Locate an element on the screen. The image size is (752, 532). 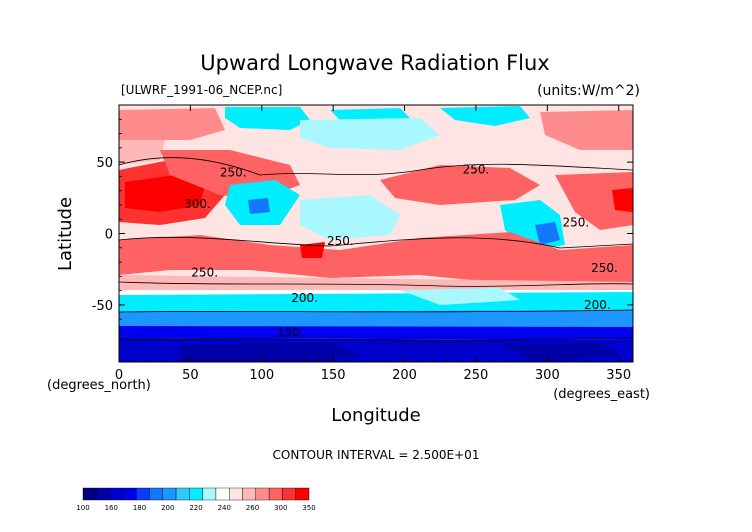
field-sh-dark is located at coordinates (312, 250).